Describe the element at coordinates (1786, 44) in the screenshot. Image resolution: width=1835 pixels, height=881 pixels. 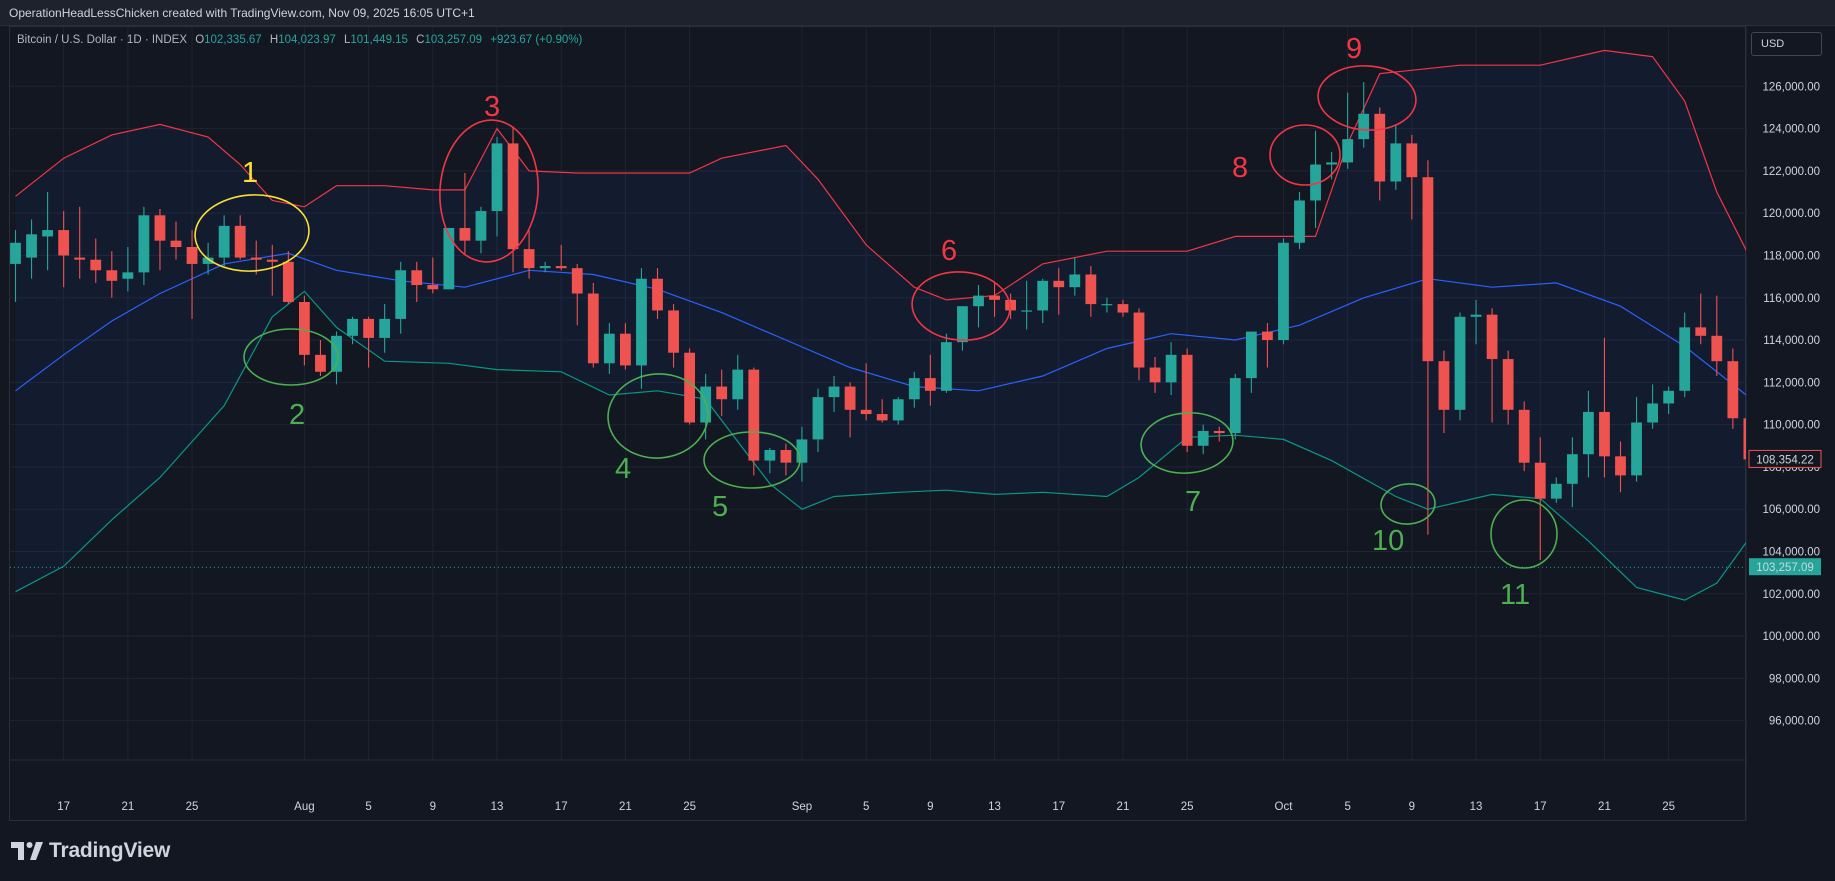
I see `currency-selector: USD` at that location.